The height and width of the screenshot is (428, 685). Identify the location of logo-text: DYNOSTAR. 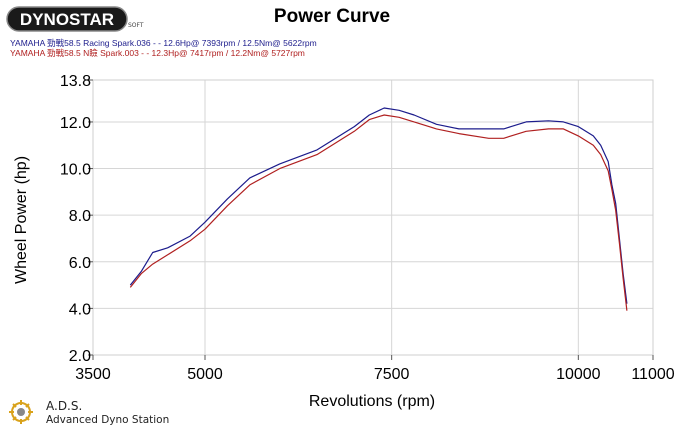
(67, 19).